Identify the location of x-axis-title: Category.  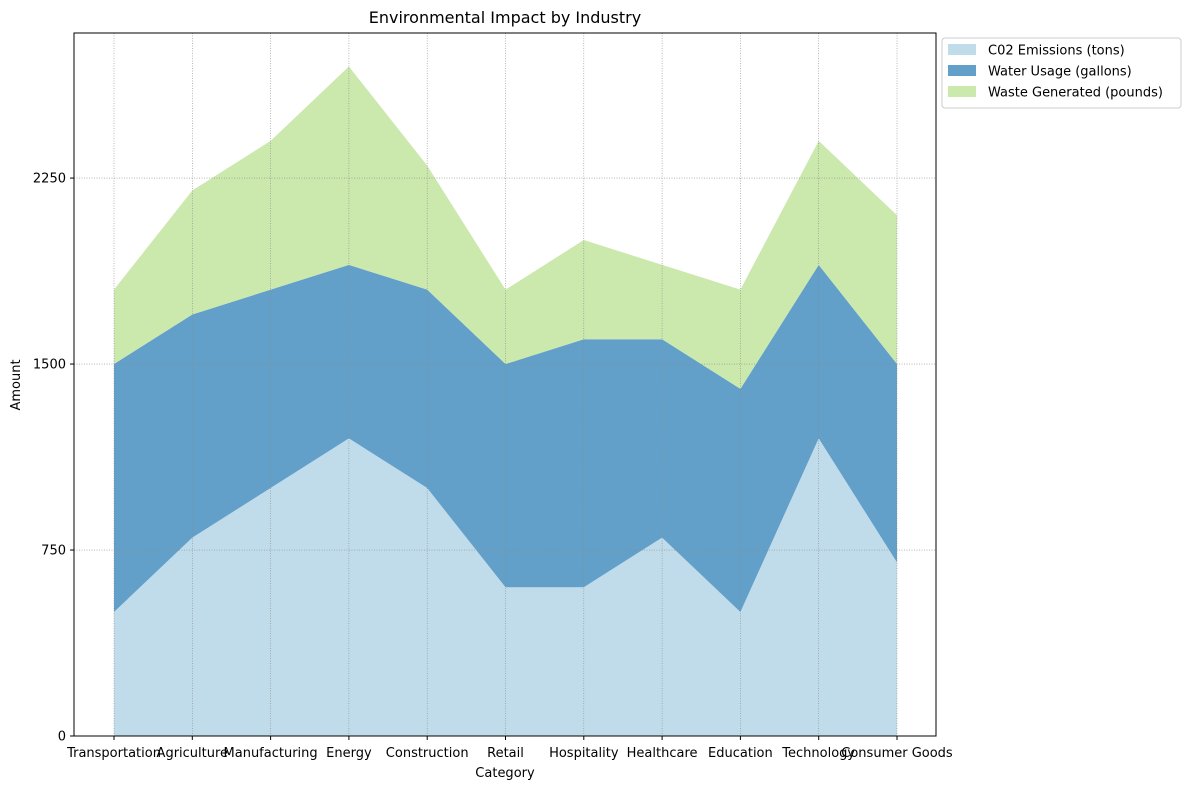
(505, 773).